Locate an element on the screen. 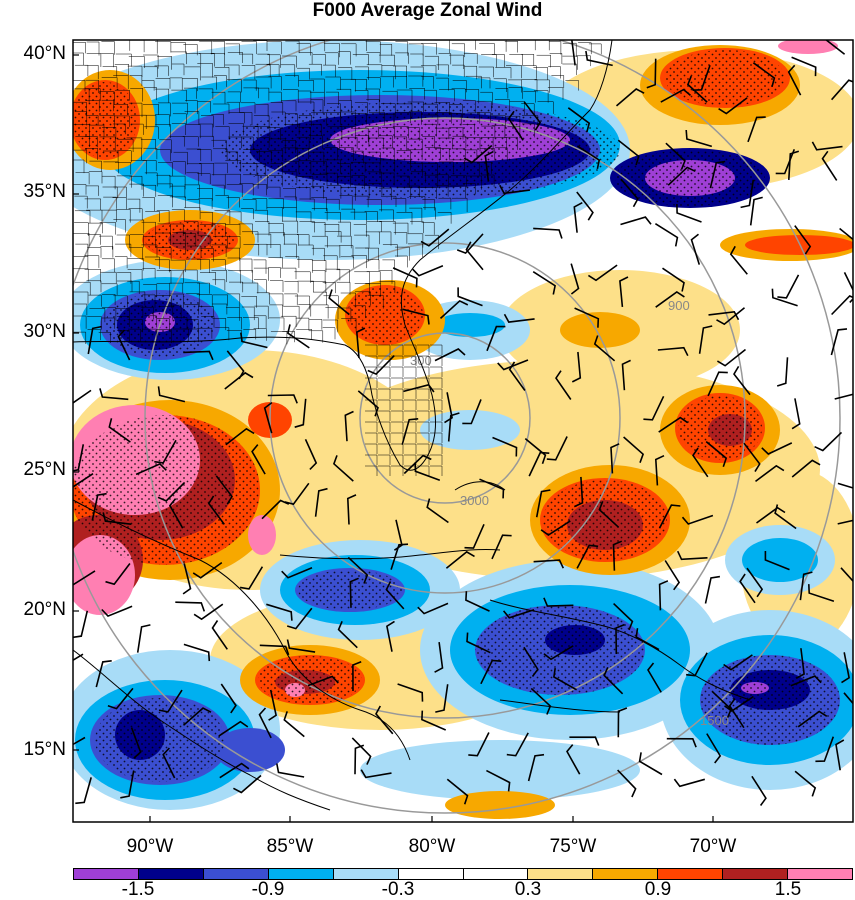 This screenshot has width=855, height=900. ring-label-1500: 1500 is located at coordinates (714, 720).